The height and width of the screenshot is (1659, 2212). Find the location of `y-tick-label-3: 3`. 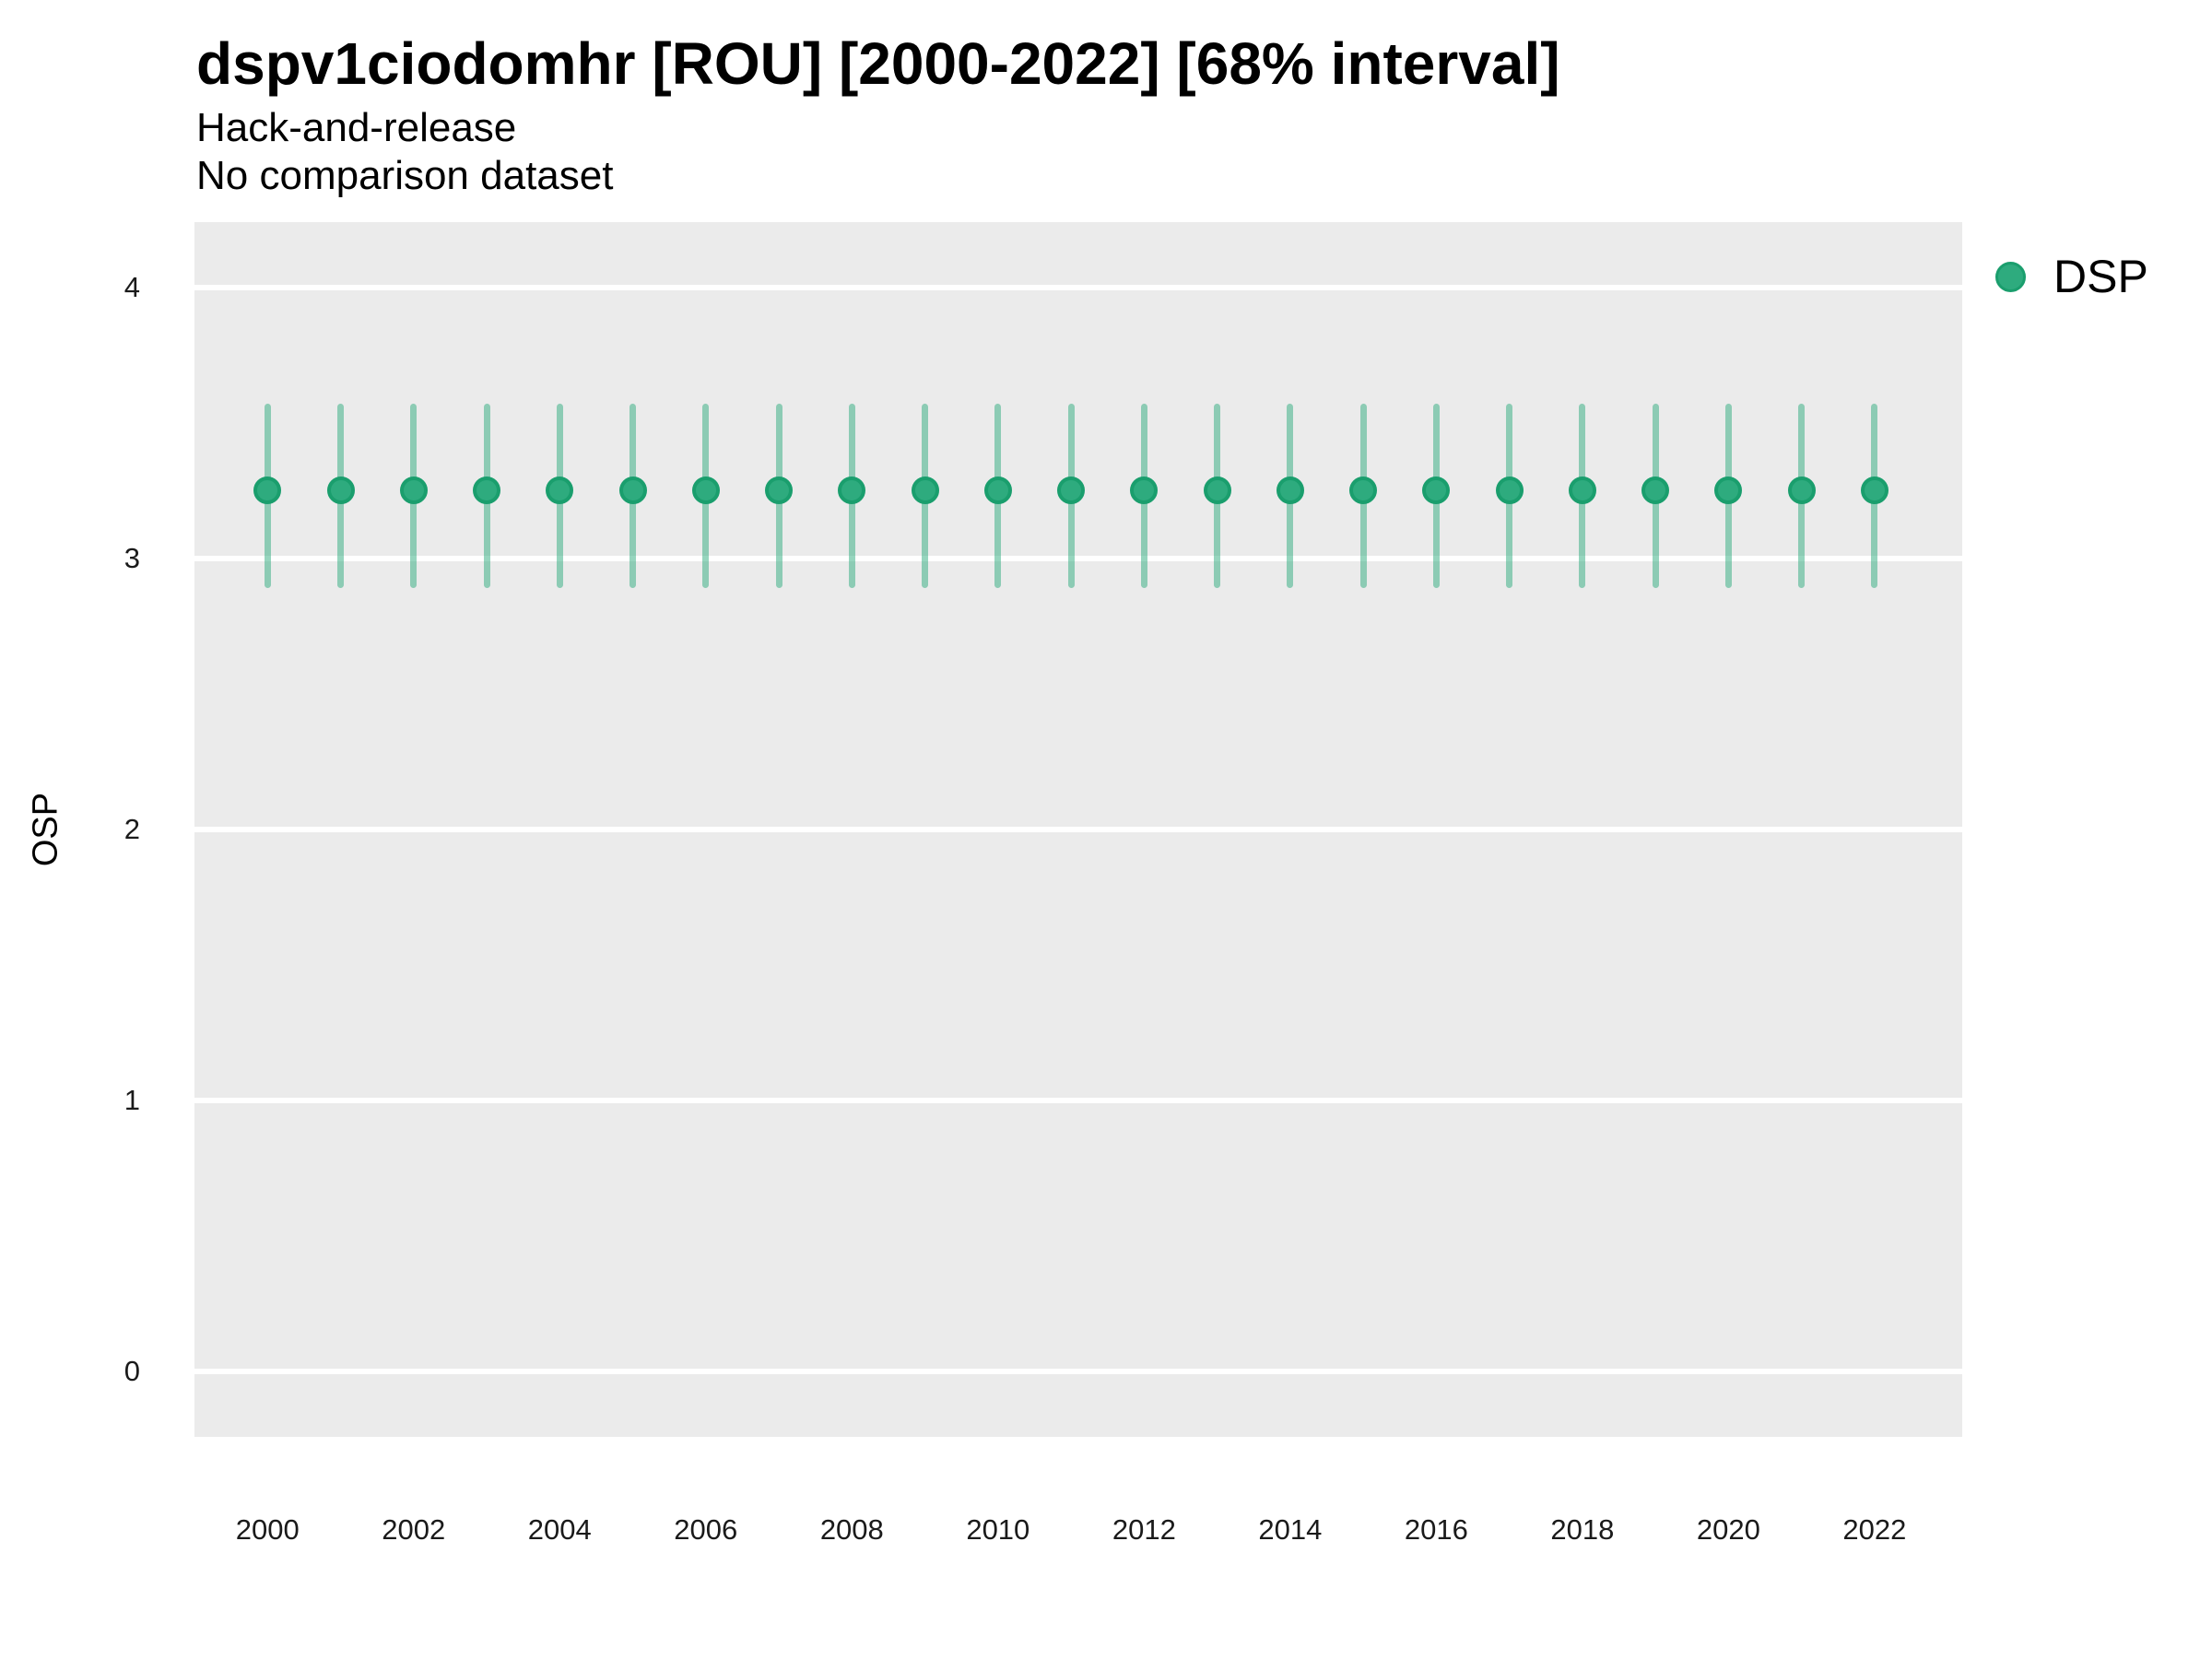

y-tick-label-3: 3 is located at coordinates (132, 557).